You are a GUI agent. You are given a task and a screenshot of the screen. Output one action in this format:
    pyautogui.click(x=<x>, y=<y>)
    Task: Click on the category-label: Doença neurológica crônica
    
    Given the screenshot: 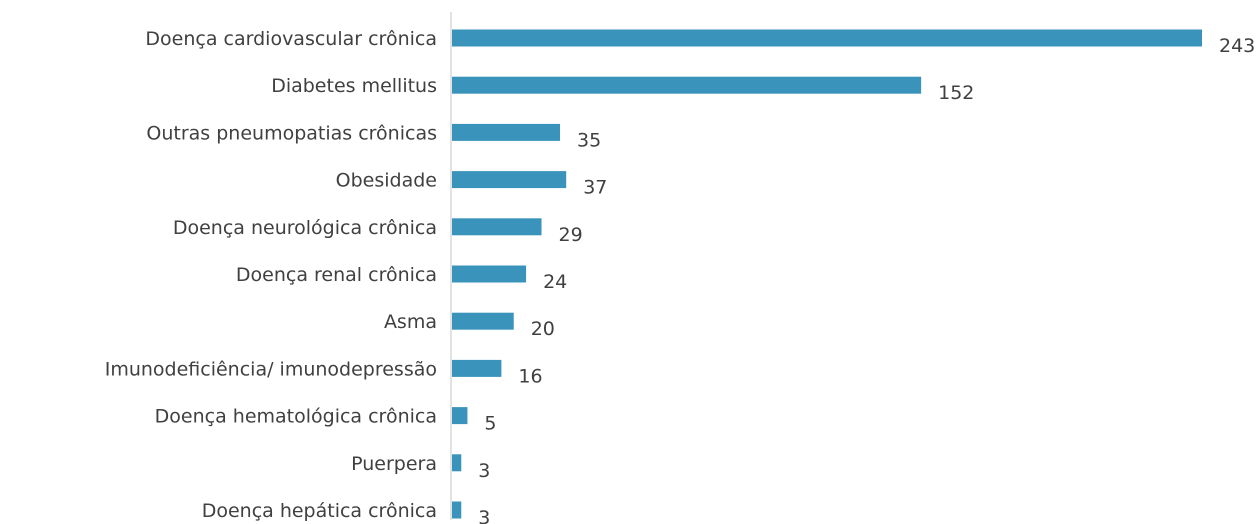 What is the action you would take?
    pyautogui.click(x=305, y=228)
    